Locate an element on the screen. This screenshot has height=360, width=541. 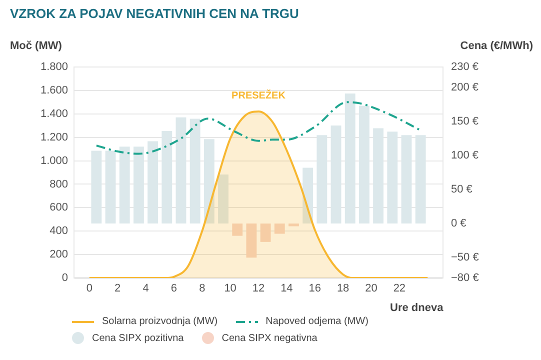
x-tick-label: 14 is located at coordinates (286, 288).